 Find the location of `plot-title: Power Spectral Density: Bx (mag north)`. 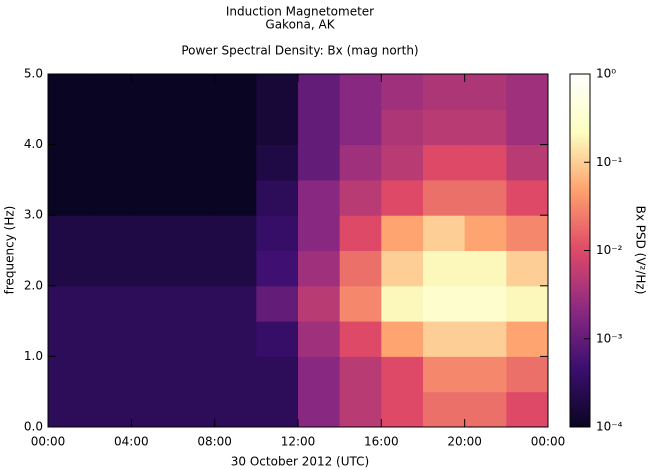

plot-title: Power Spectral Density: Bx (mag north) is located at coordinates (299, 51).